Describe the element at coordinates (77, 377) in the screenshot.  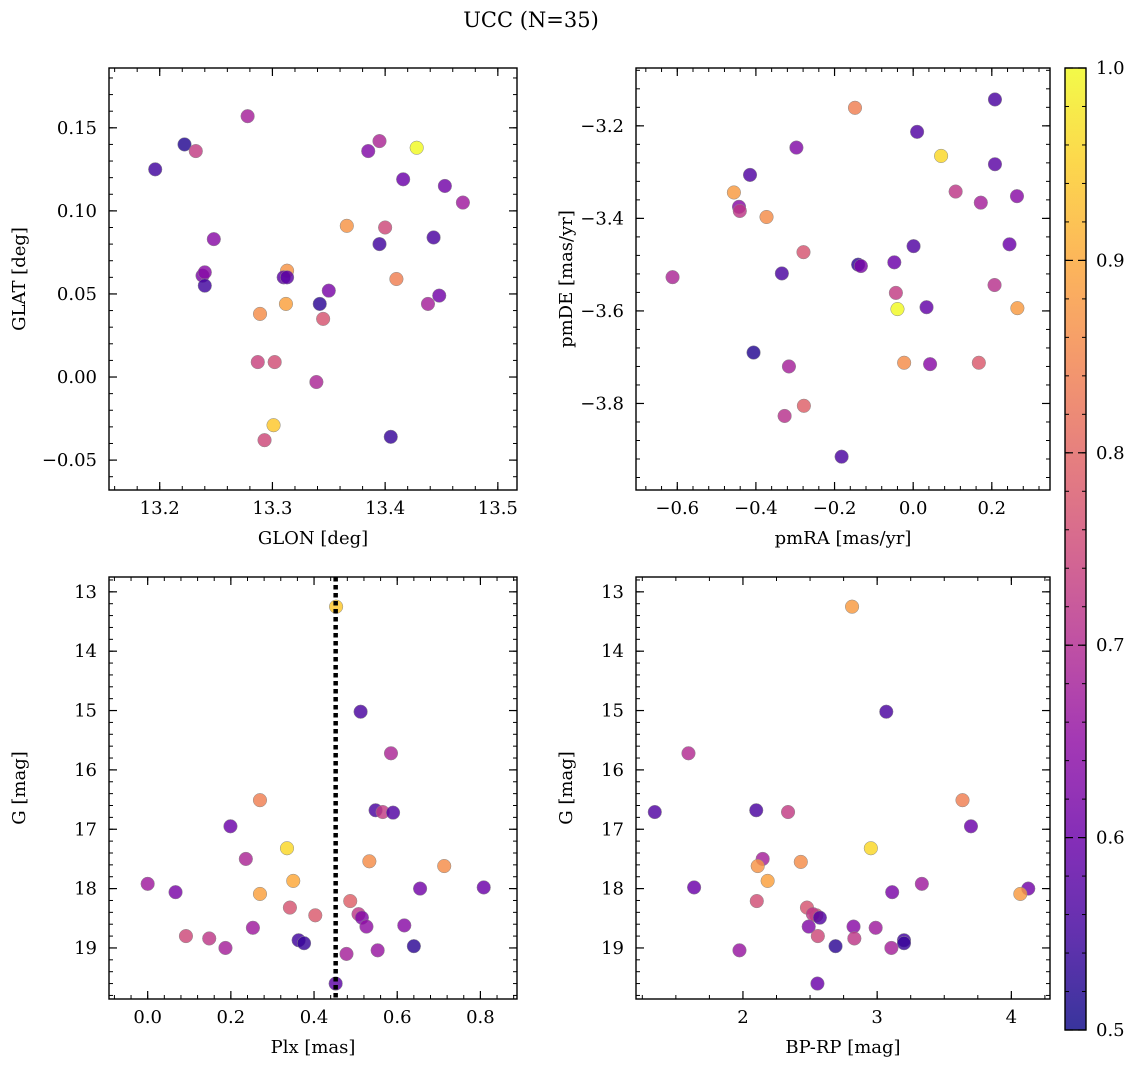
I see `y-tick-label: 0.00` at that location.